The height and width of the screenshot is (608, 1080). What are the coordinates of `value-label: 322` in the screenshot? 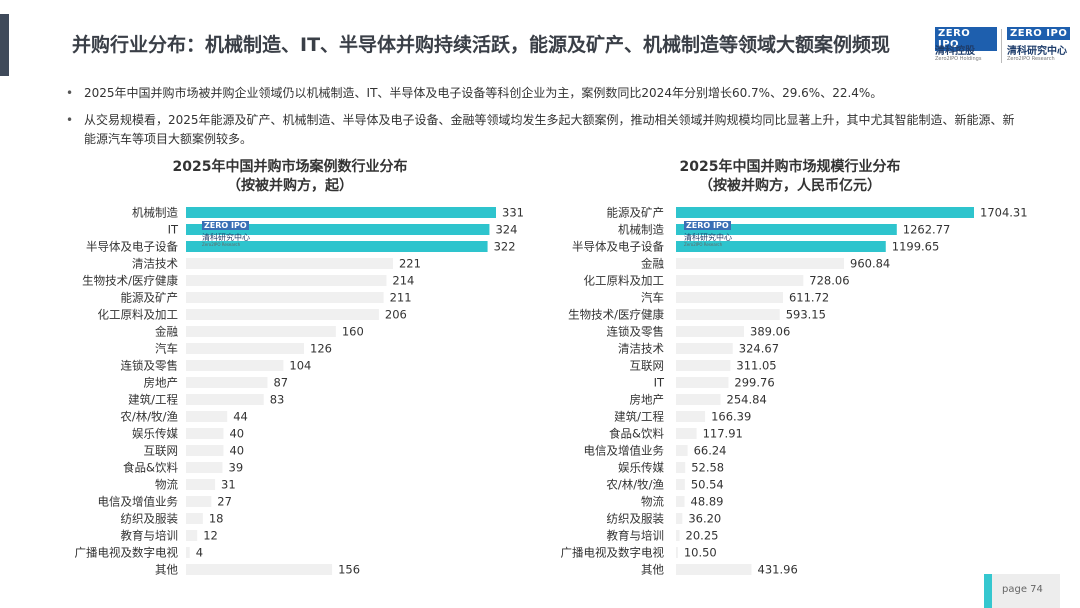 It's located at (505, 247).